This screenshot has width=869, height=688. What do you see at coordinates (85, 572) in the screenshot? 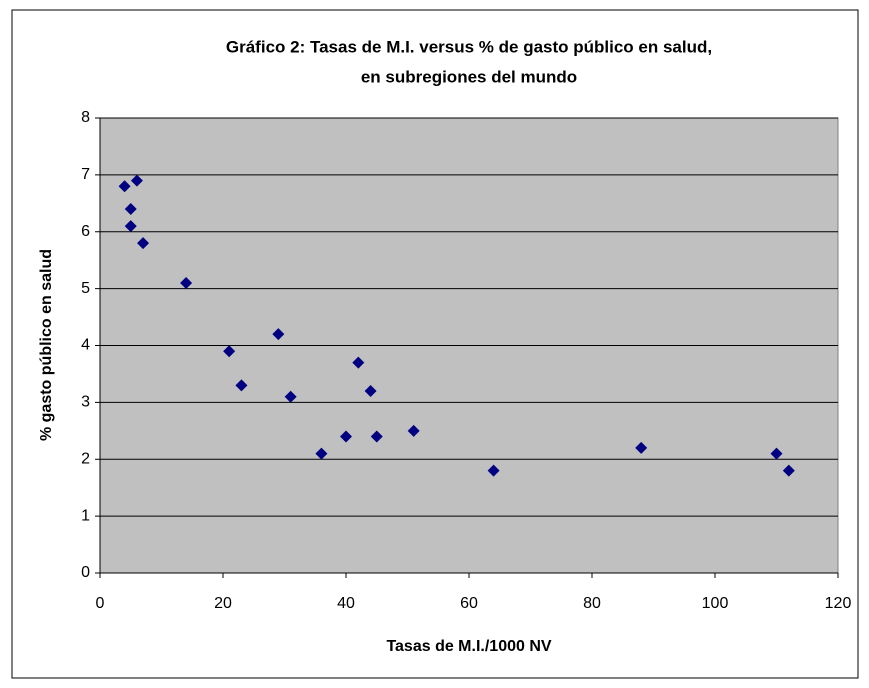
I see `y-tick-label: 0` at bounding box center [85, 572].